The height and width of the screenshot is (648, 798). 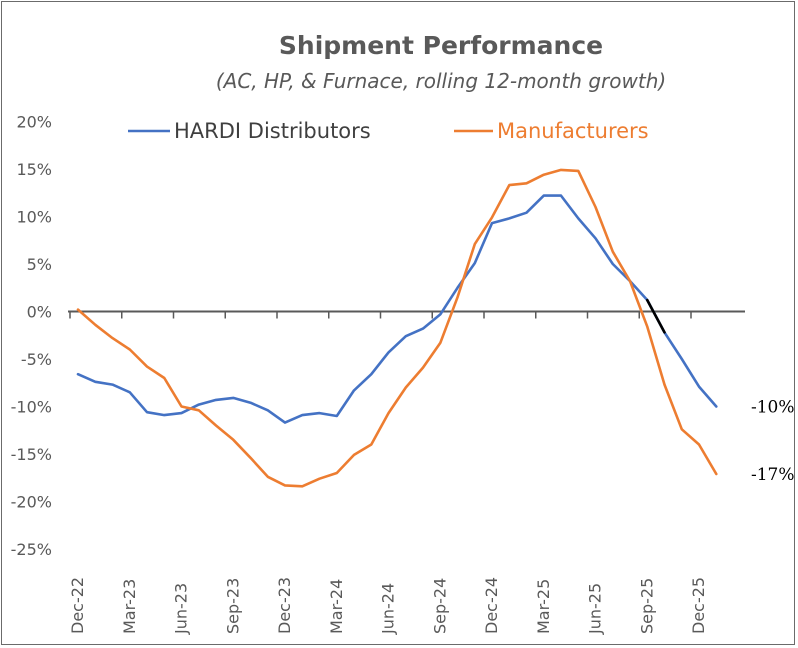 What do you see at coordinates (31, 407) in the screenshot?
I see `y-tick-label: -10%` at bounding box center [31, 407].